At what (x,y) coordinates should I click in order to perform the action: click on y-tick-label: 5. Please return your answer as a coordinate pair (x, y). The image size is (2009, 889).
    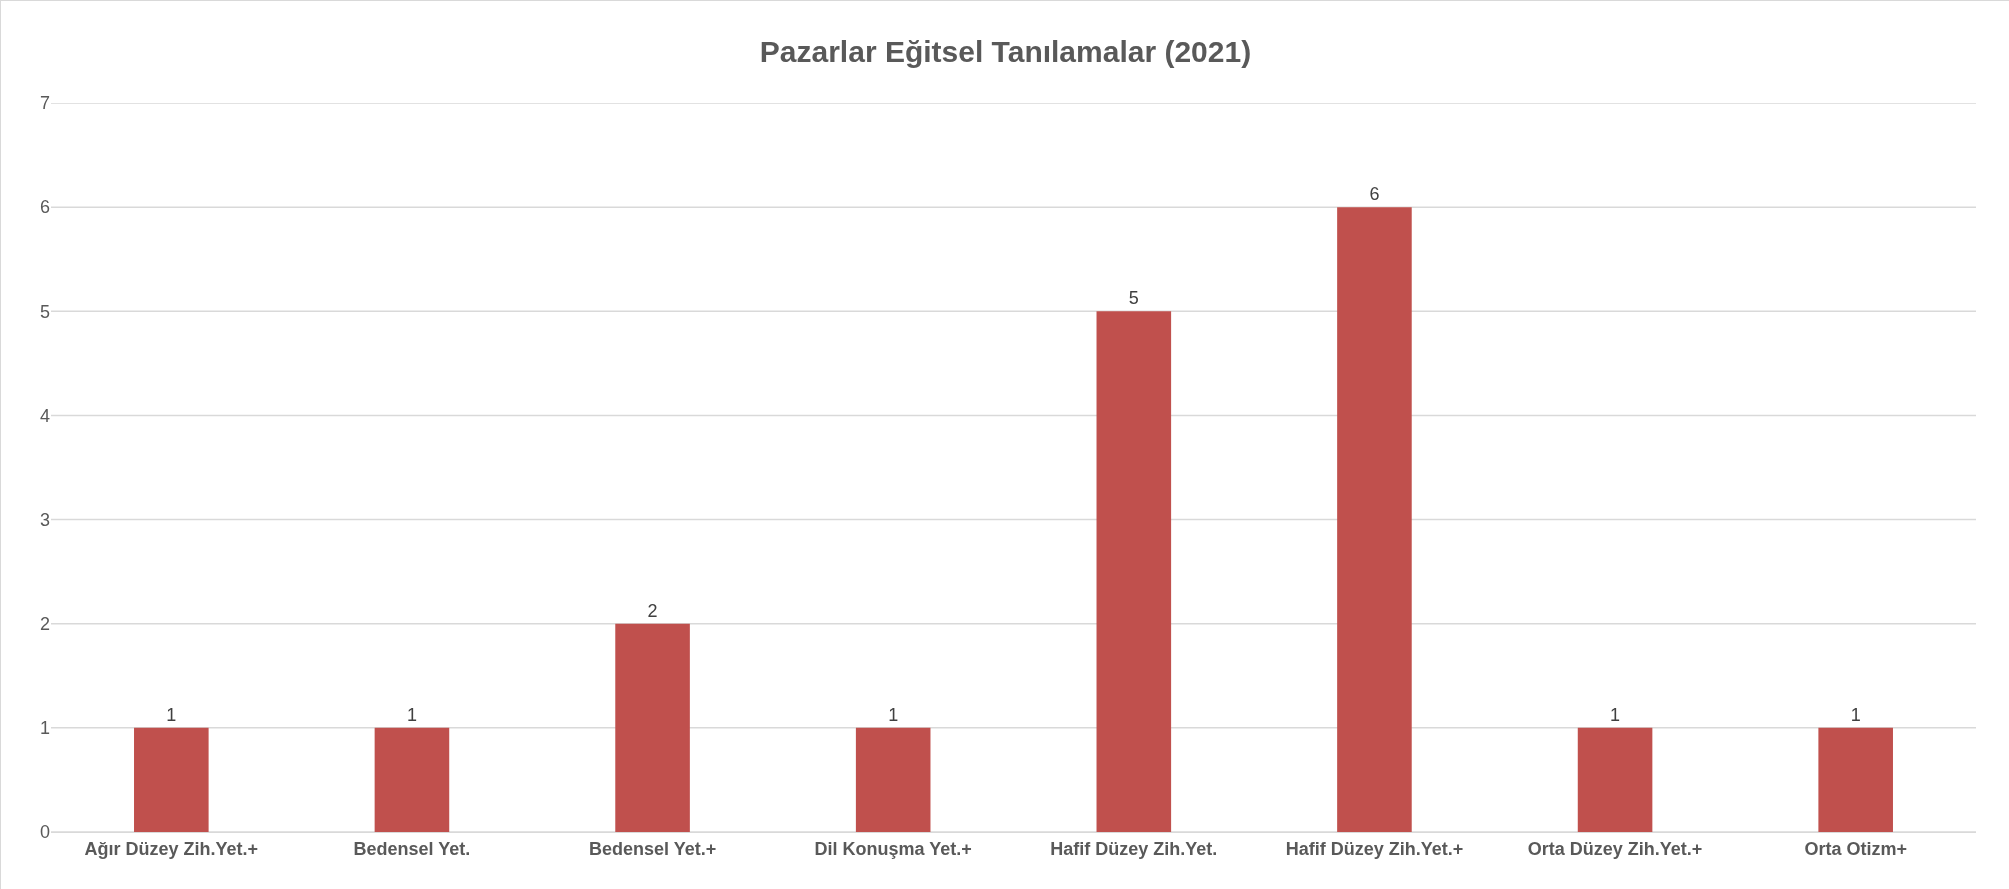
    Looking at the image, I should click on (44, 311).